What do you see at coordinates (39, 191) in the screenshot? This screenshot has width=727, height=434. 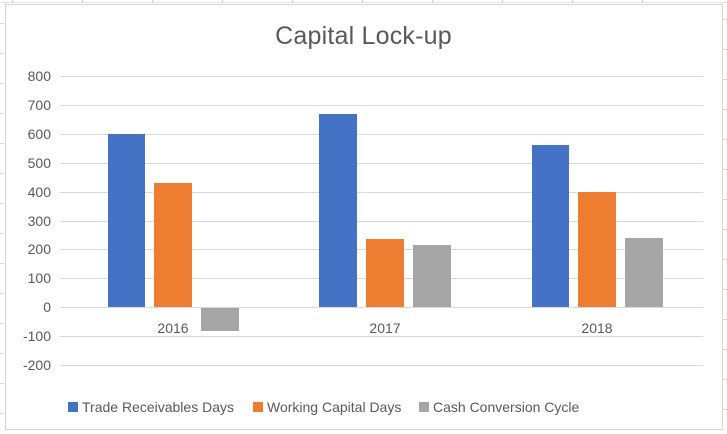 I see `y-axis-tick-label: 400` at bounding box center [39, 191].